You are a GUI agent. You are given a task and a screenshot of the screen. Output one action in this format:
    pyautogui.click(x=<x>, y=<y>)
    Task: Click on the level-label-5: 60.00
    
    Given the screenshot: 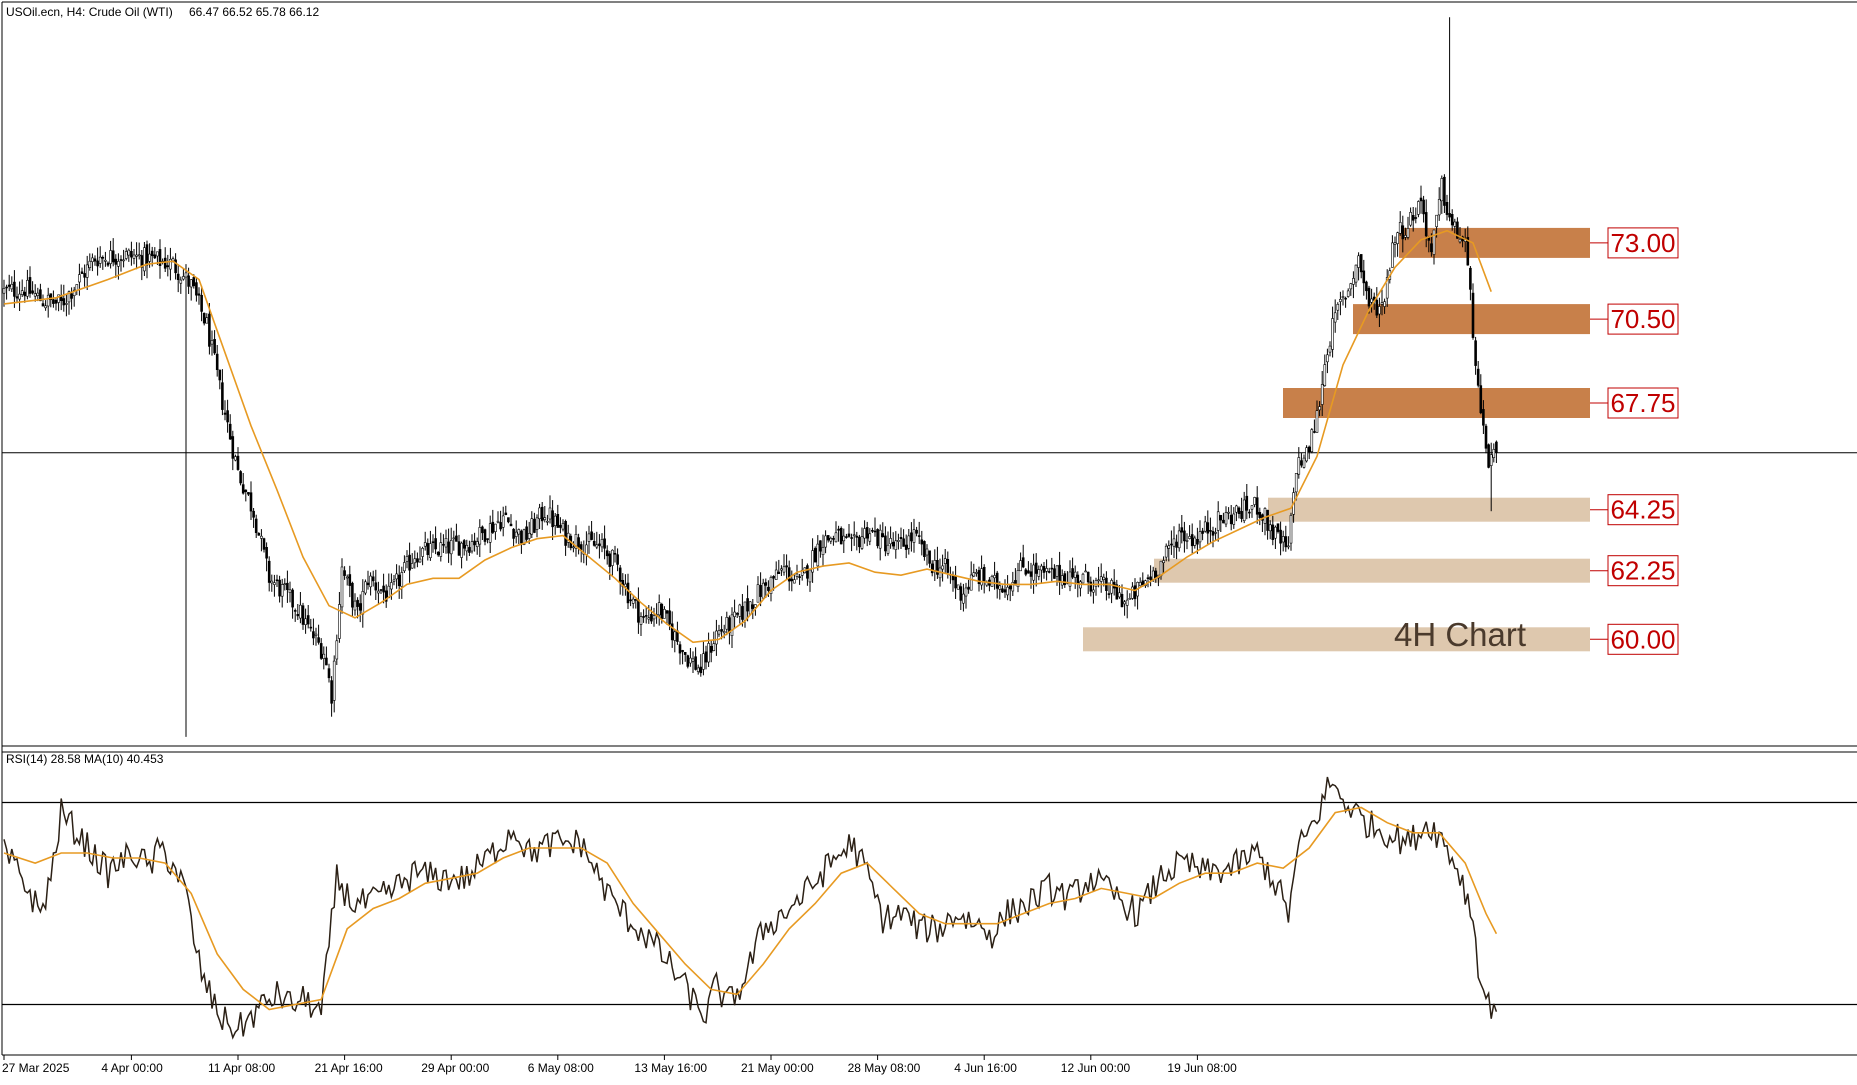 What is the action you would take?
    pyautogui.click(x=1642, y=639)
    